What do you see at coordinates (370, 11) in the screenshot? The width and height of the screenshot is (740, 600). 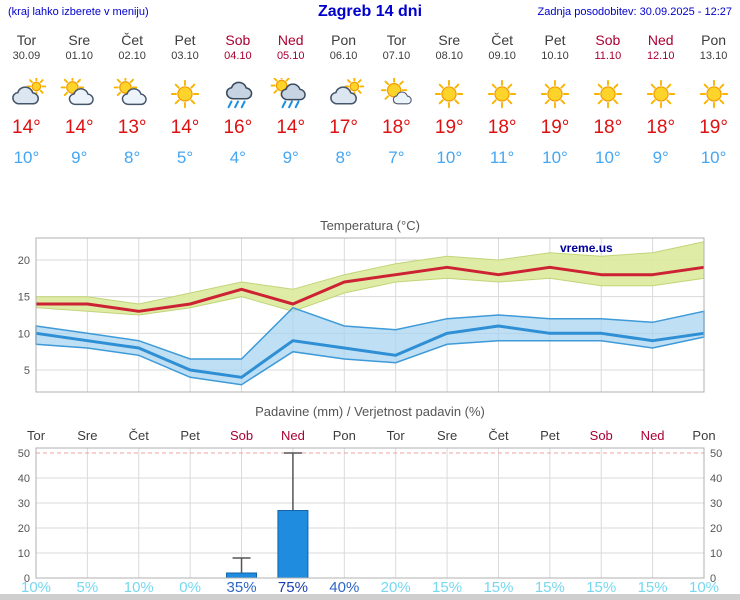 I see `page-title: Zagreb 14 dni` at bounding box center [370, 11].